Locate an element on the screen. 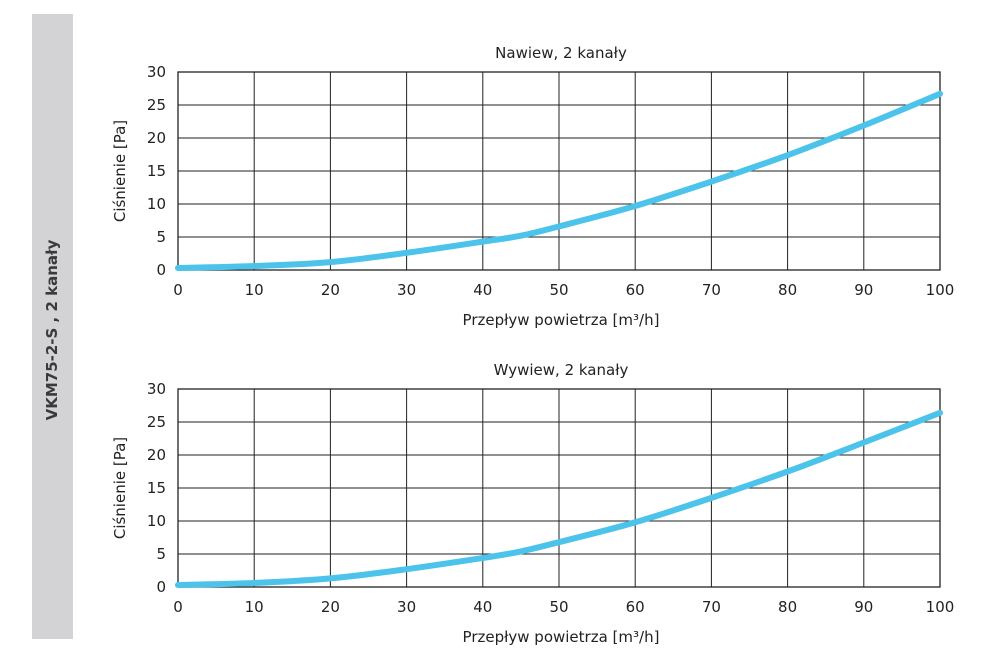 The width and height of the screenshot is (993, 672). side-label-bar is located at coordinates (52, 326).